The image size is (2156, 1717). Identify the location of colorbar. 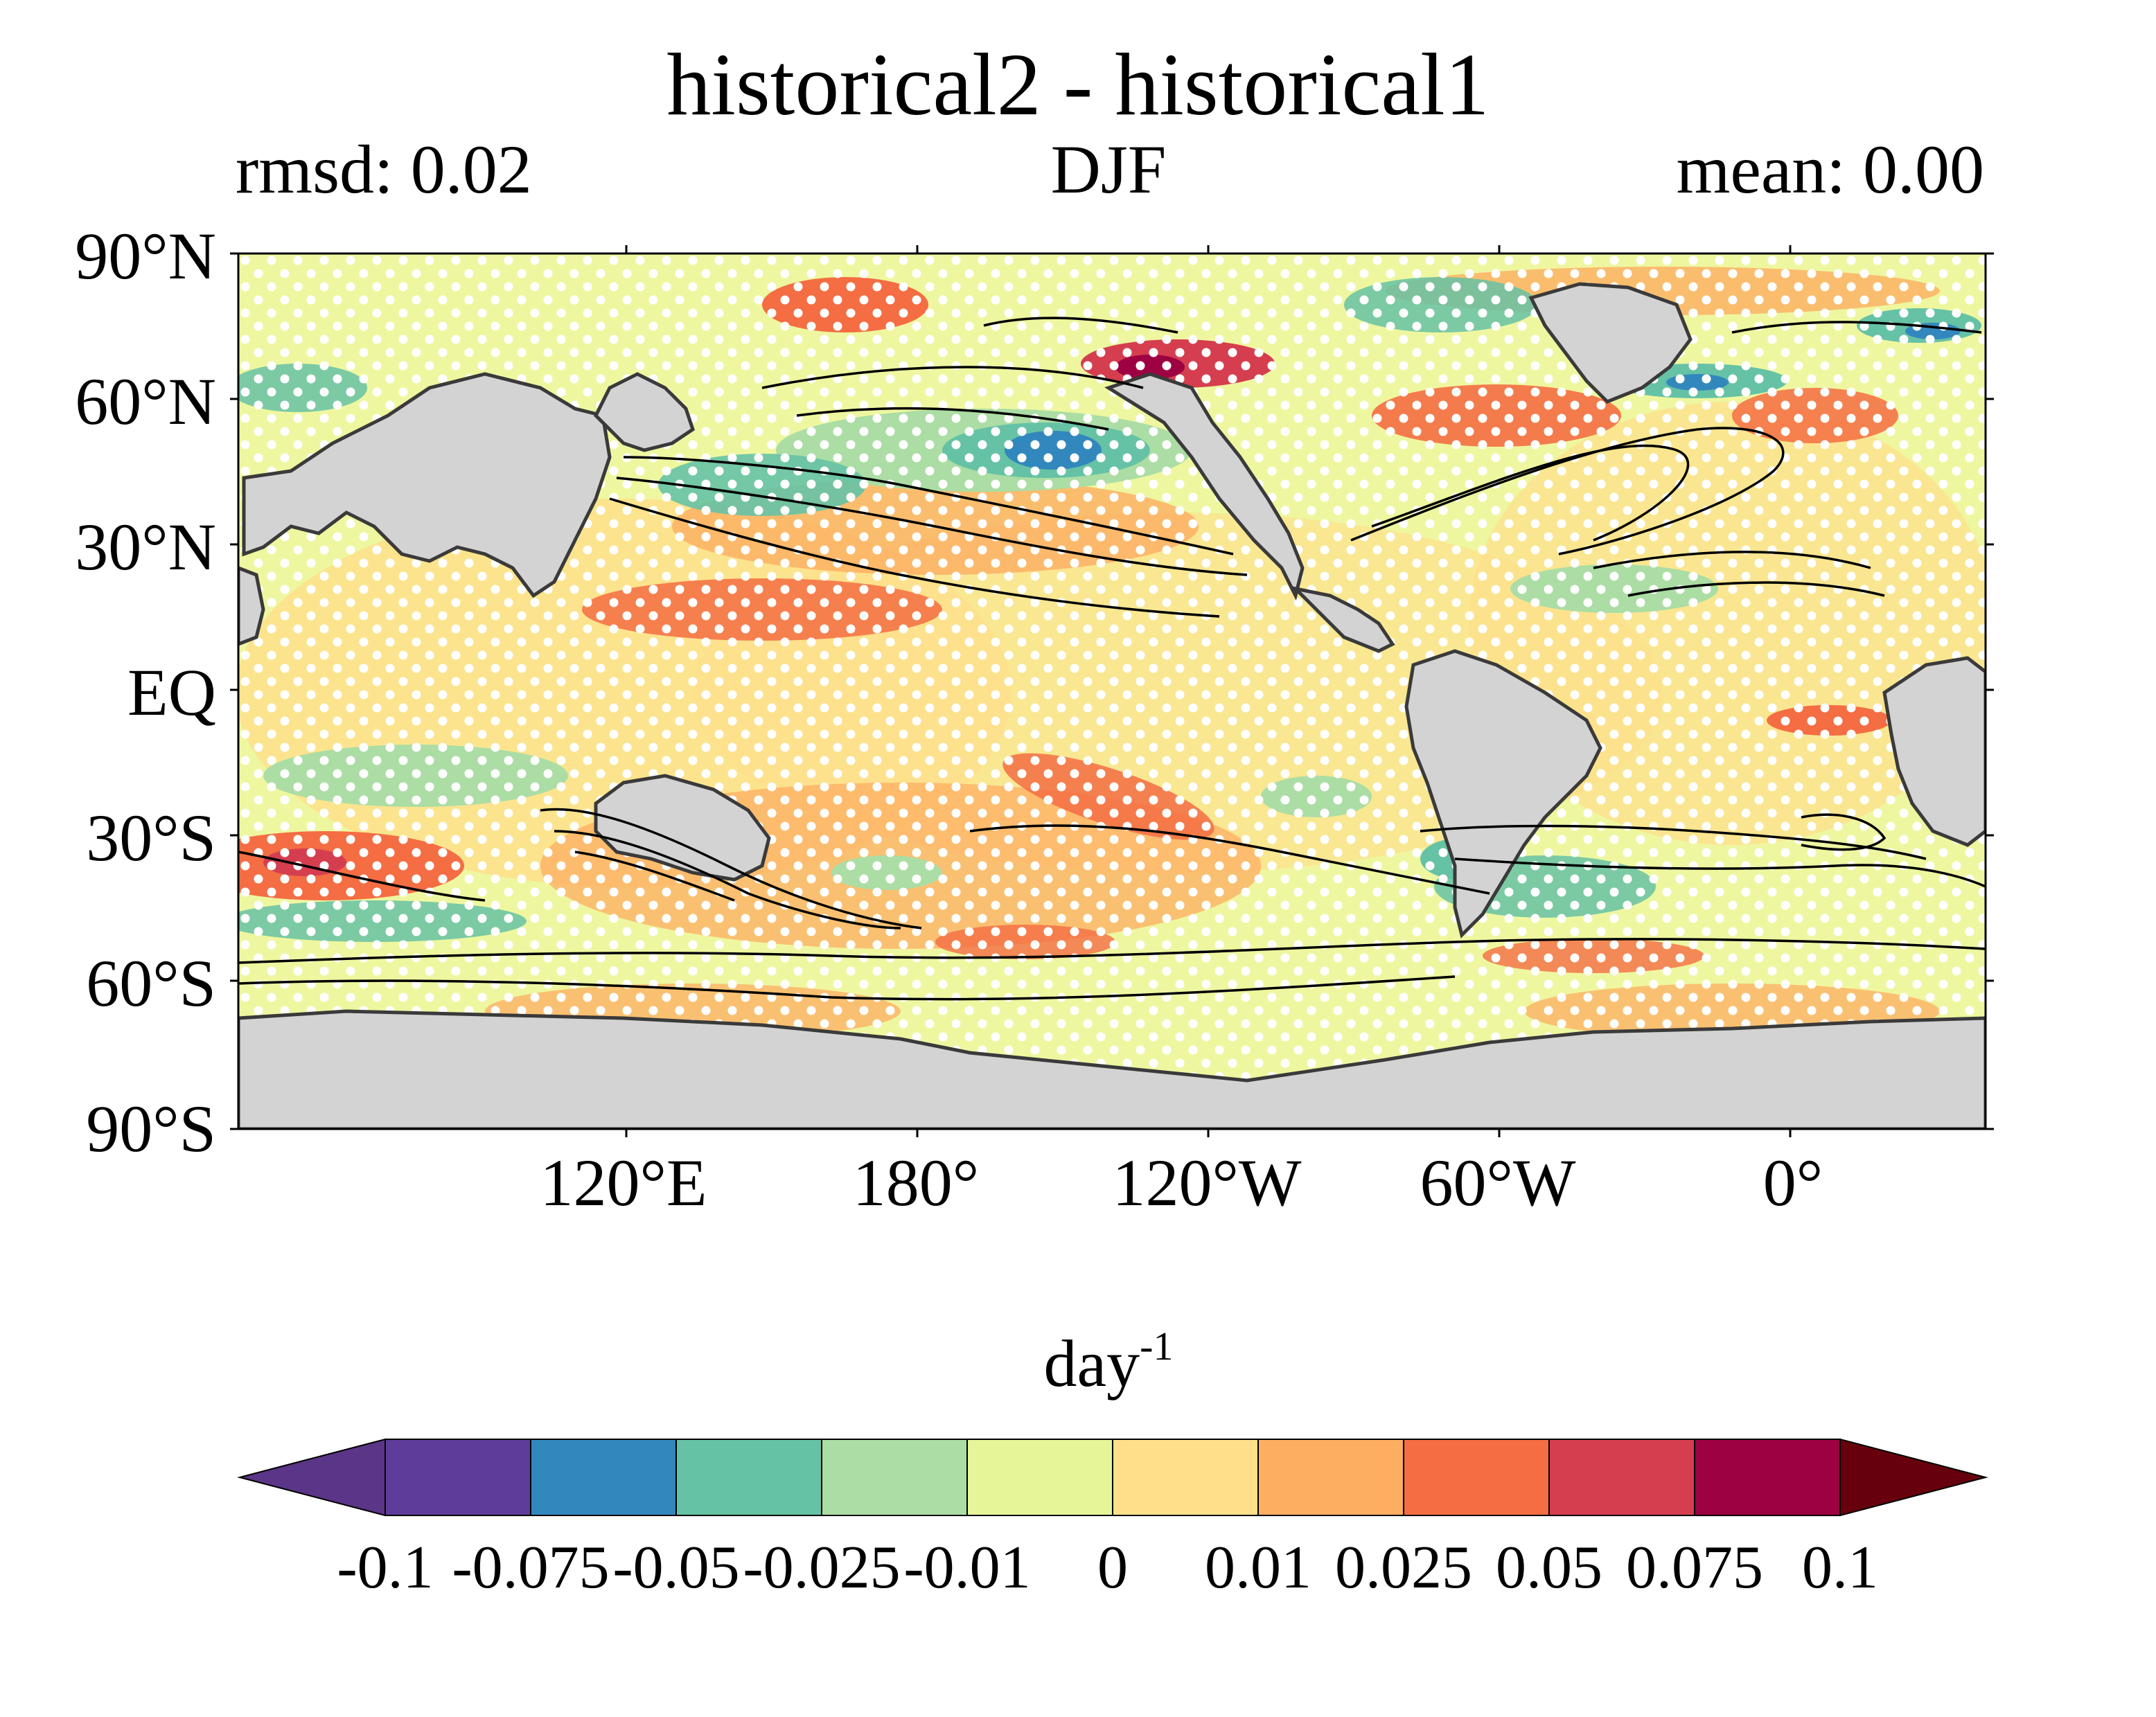
(1113, 1478).